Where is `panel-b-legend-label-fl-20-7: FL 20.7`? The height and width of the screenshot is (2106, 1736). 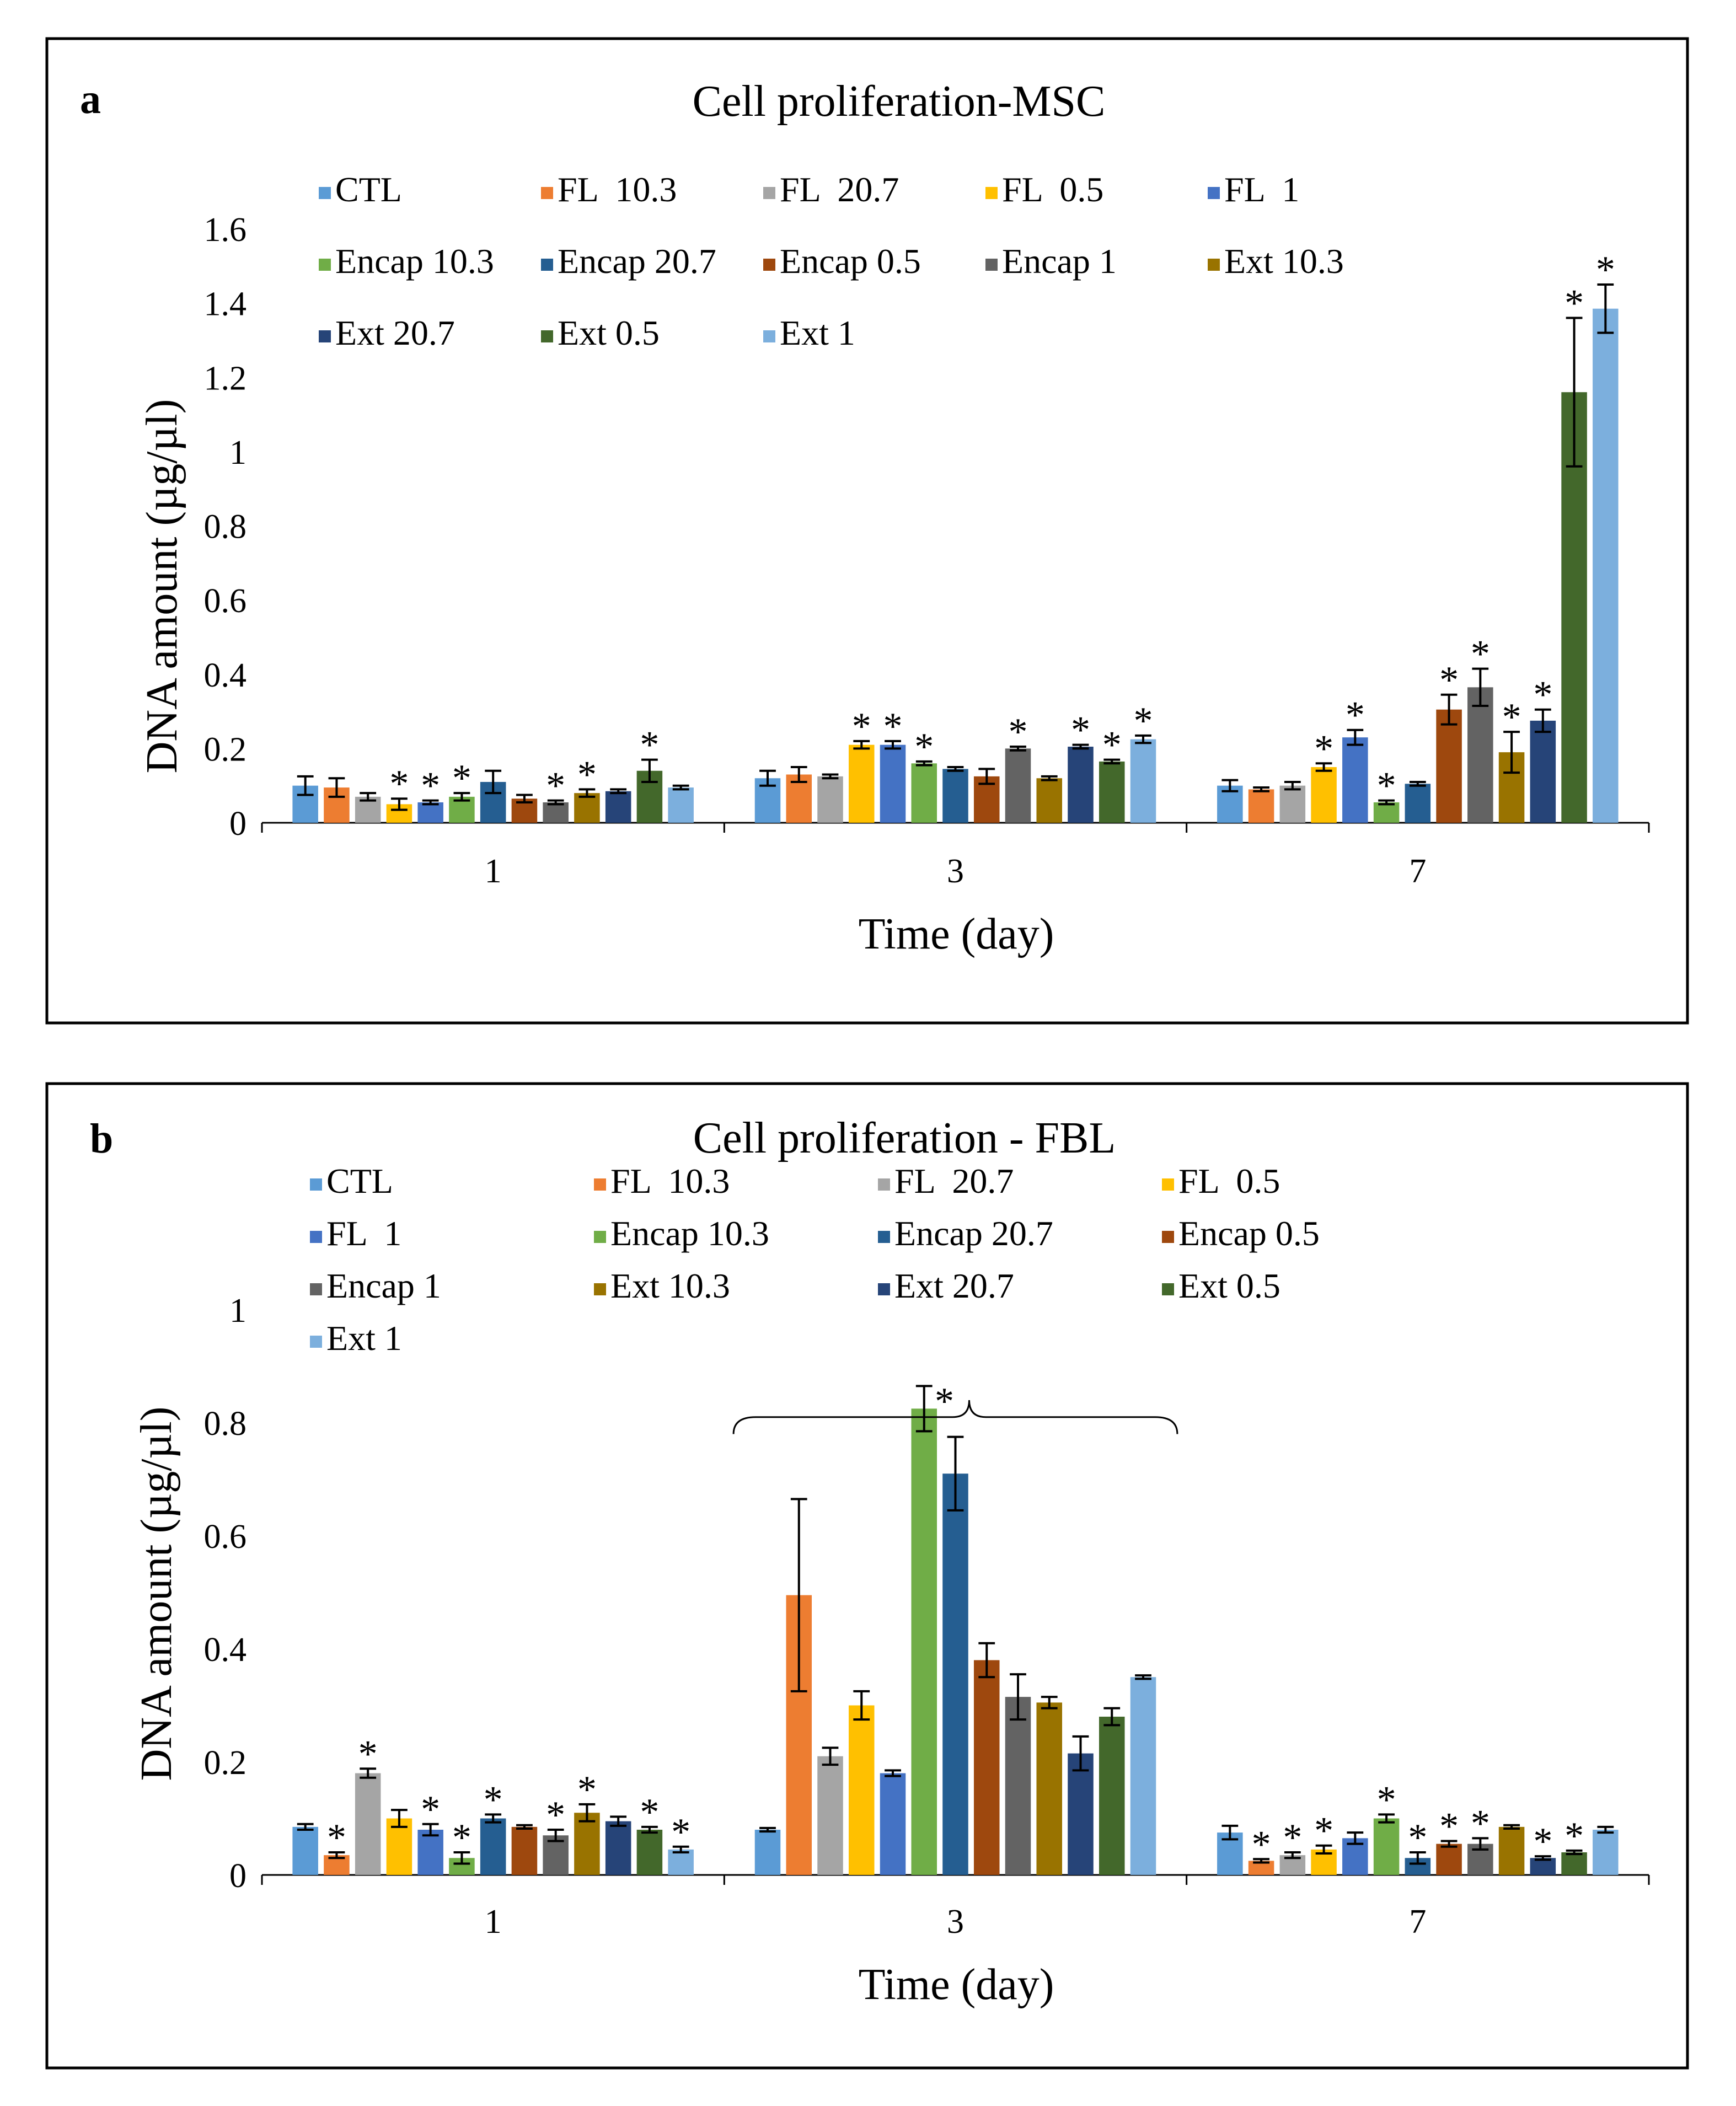 panel-b-legend-label-fl-20-7: FL 20.7 is located at coordinates (954, 1181).